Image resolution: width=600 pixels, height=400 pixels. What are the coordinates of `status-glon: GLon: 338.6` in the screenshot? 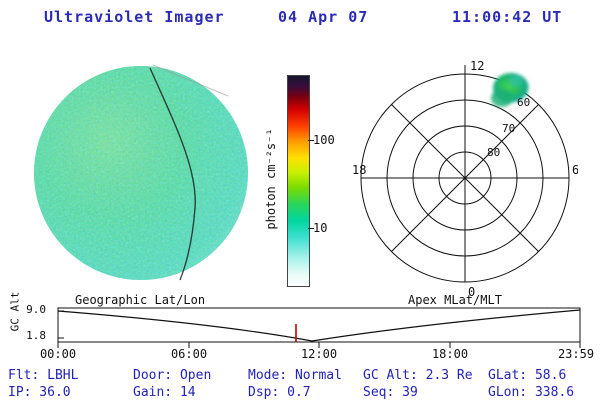 It's located at (531, 392).